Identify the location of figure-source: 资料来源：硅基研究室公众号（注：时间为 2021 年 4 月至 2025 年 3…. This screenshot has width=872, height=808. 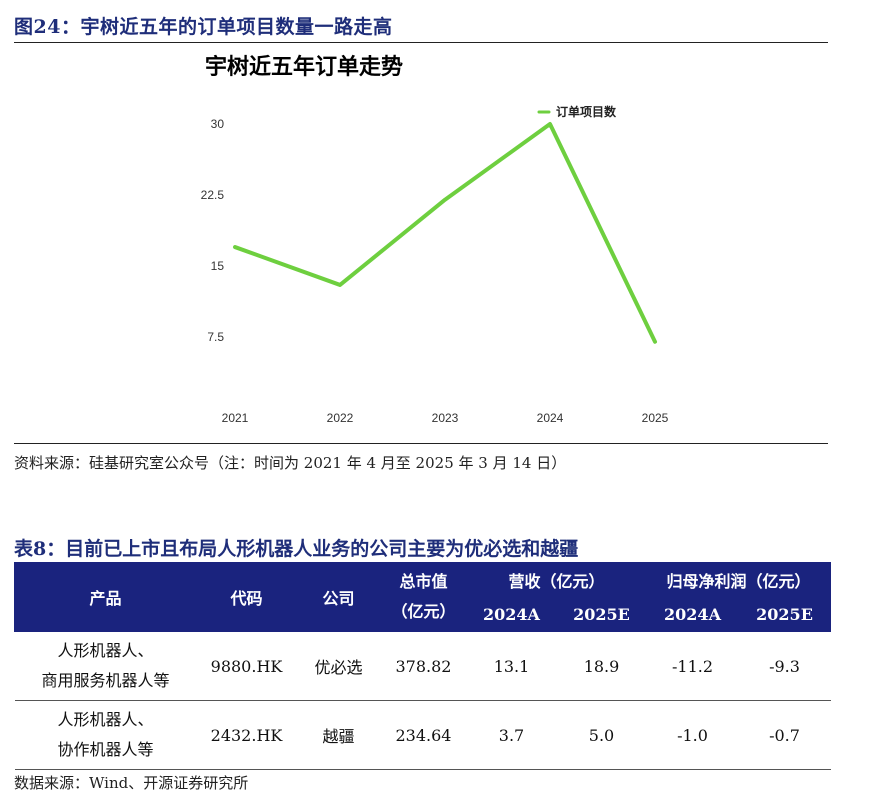
(290, 463).